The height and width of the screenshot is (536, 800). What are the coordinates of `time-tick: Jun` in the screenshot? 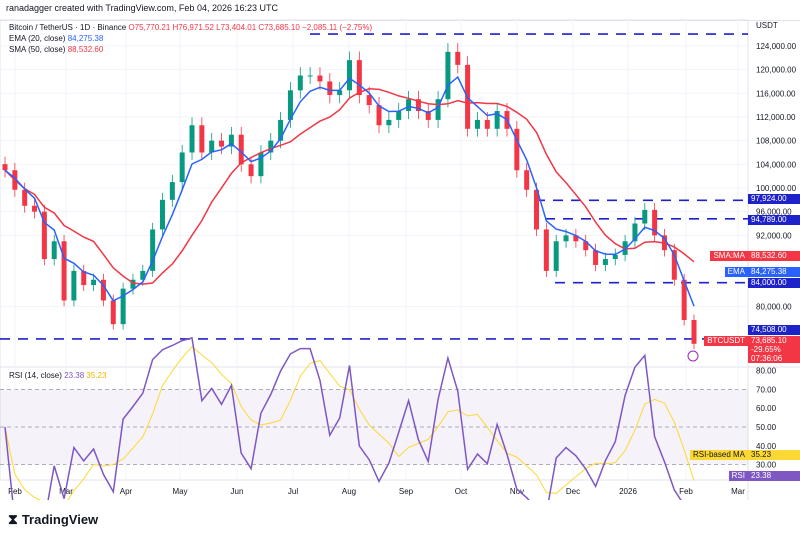 It's located at (237, 491).